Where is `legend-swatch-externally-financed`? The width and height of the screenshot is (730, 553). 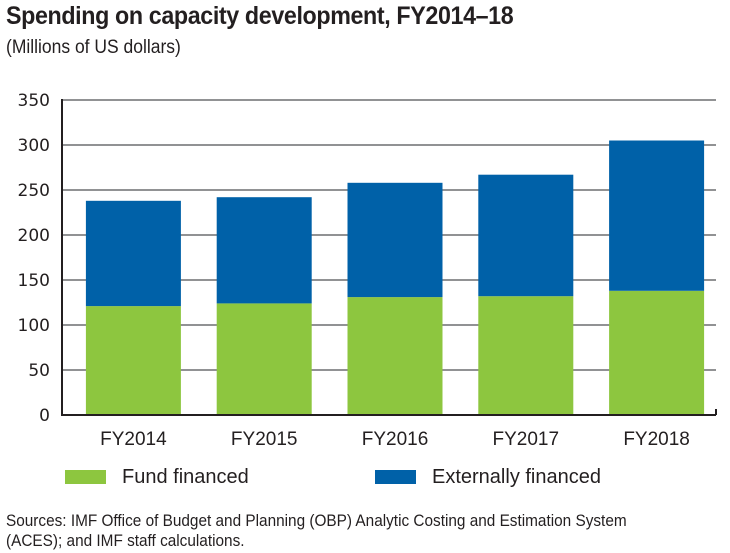
legend-swatch-externally-financed is located at coordinates (395, 477).